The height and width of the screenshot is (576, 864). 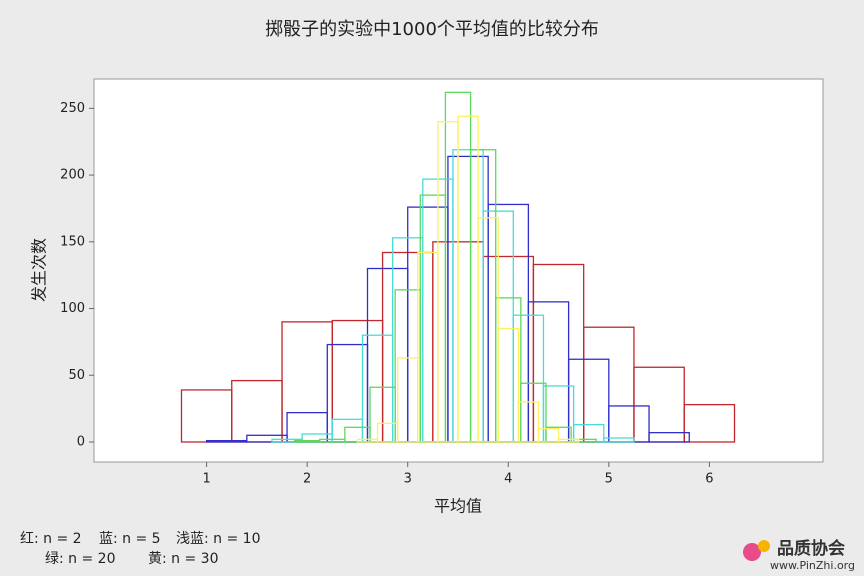 What do you see at coordinates (72, 175) in the screenshot?
I see `y-tick-label: 200` at bounding box center [72, 175].